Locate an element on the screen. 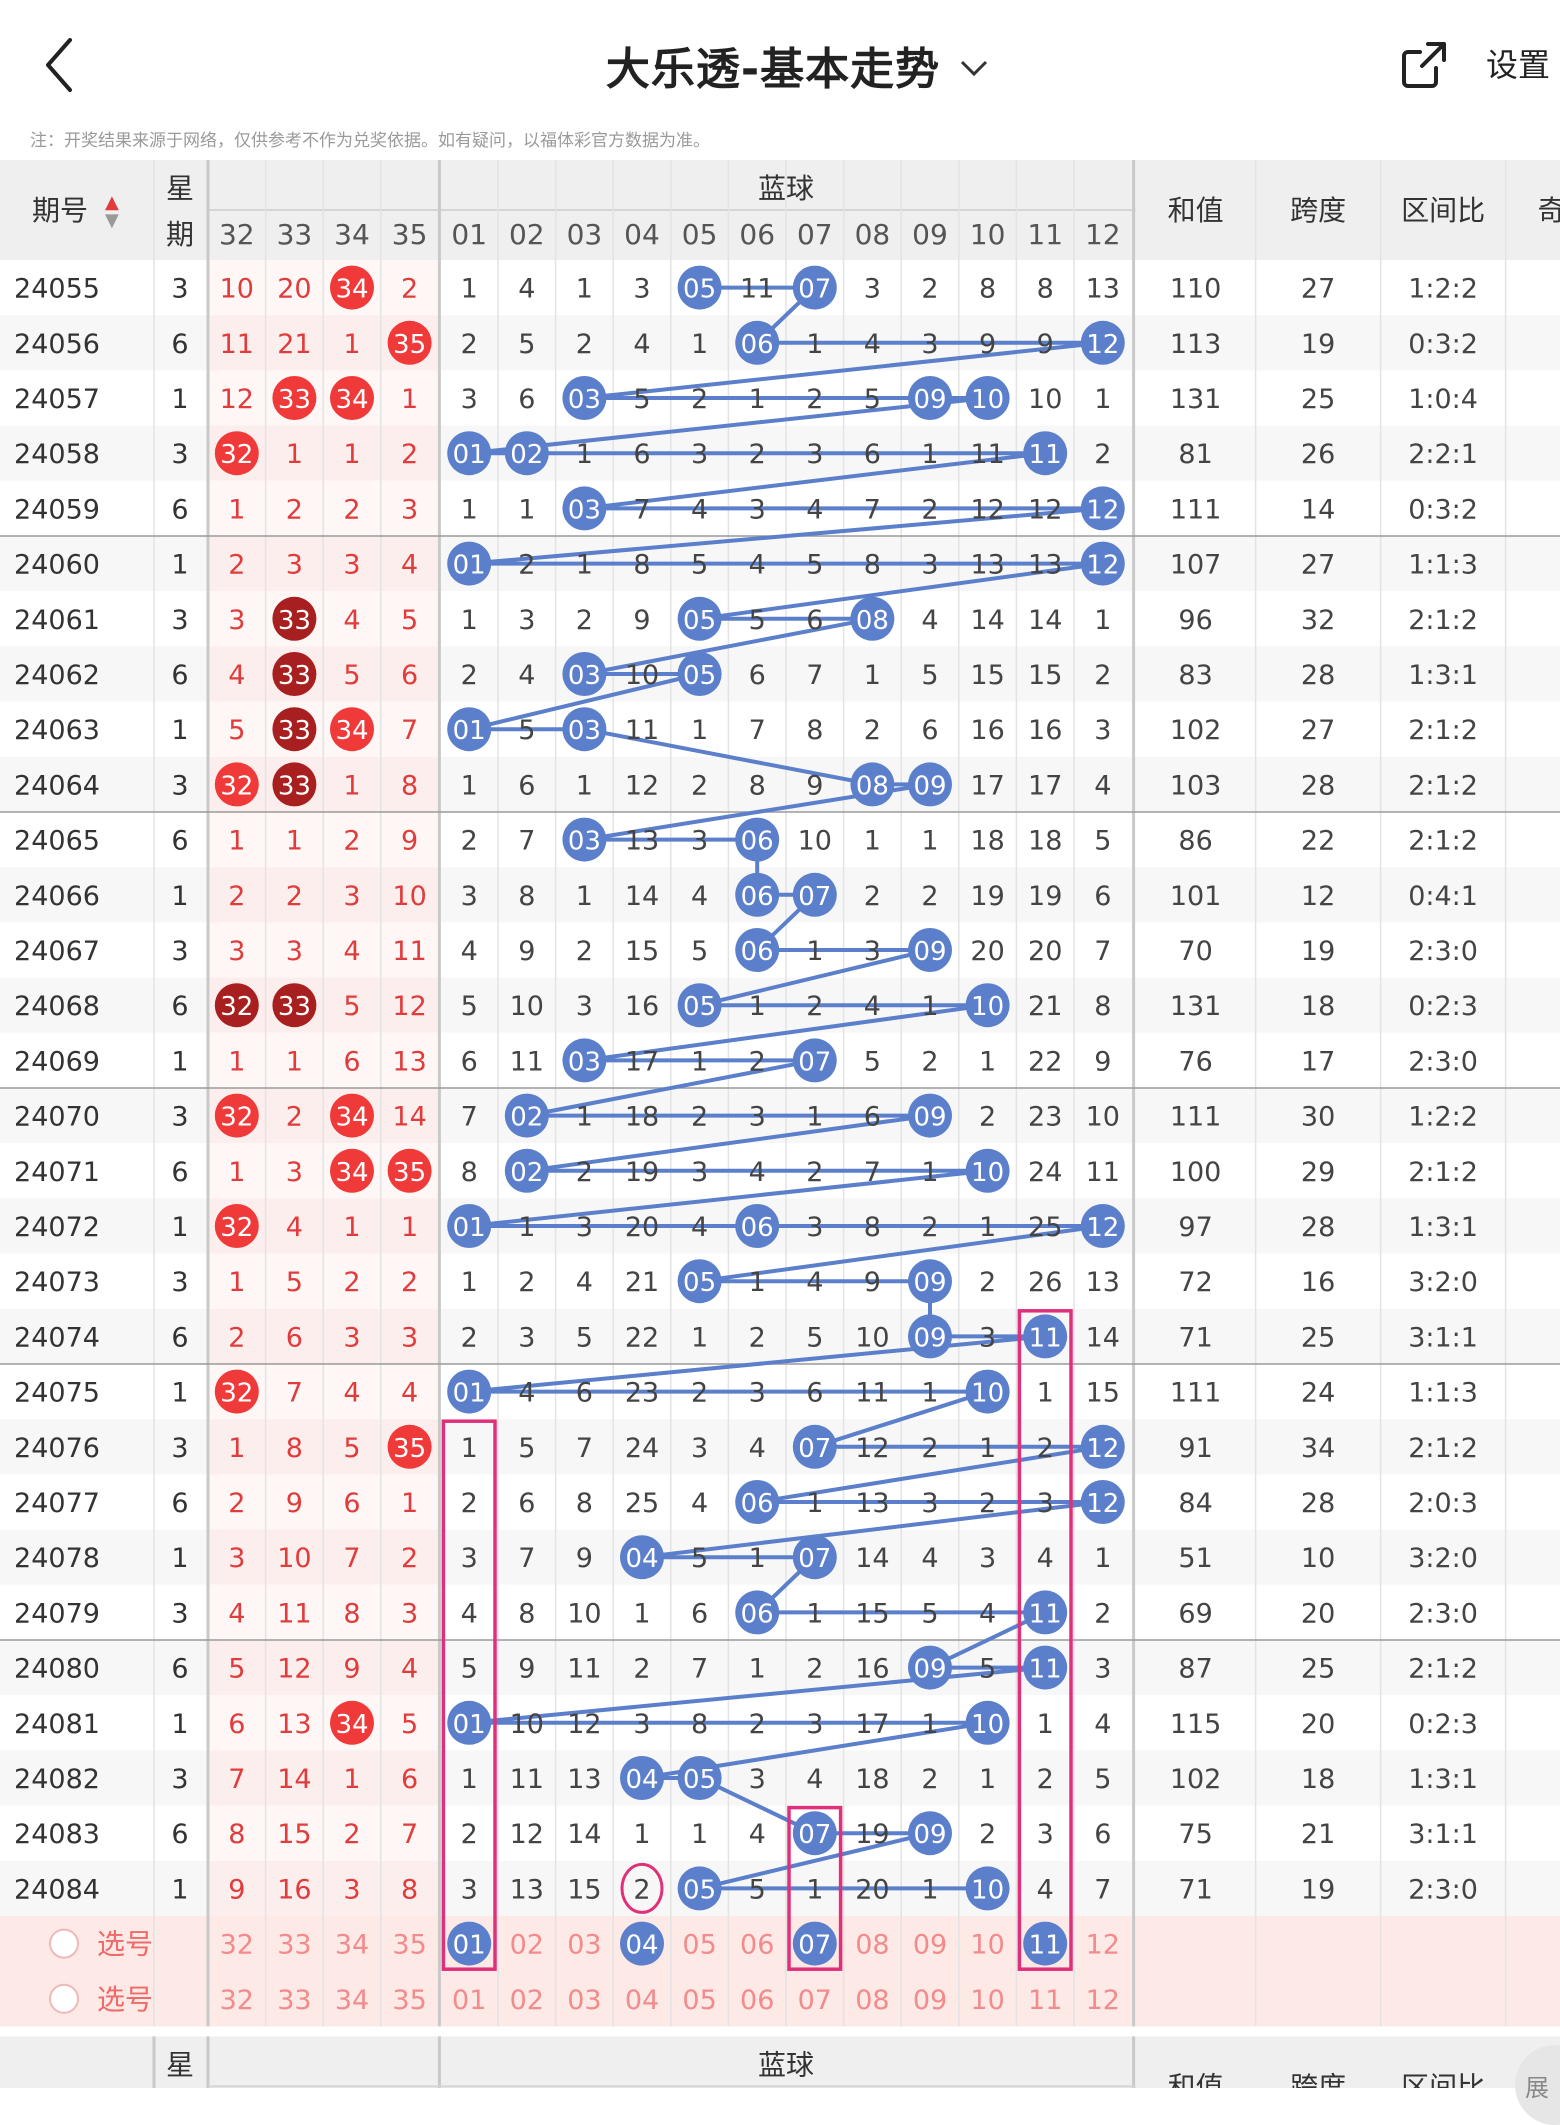 This screenshot has height=2125, width=1560. blue-ball-label: 03 is located at coordinates (584, 510).